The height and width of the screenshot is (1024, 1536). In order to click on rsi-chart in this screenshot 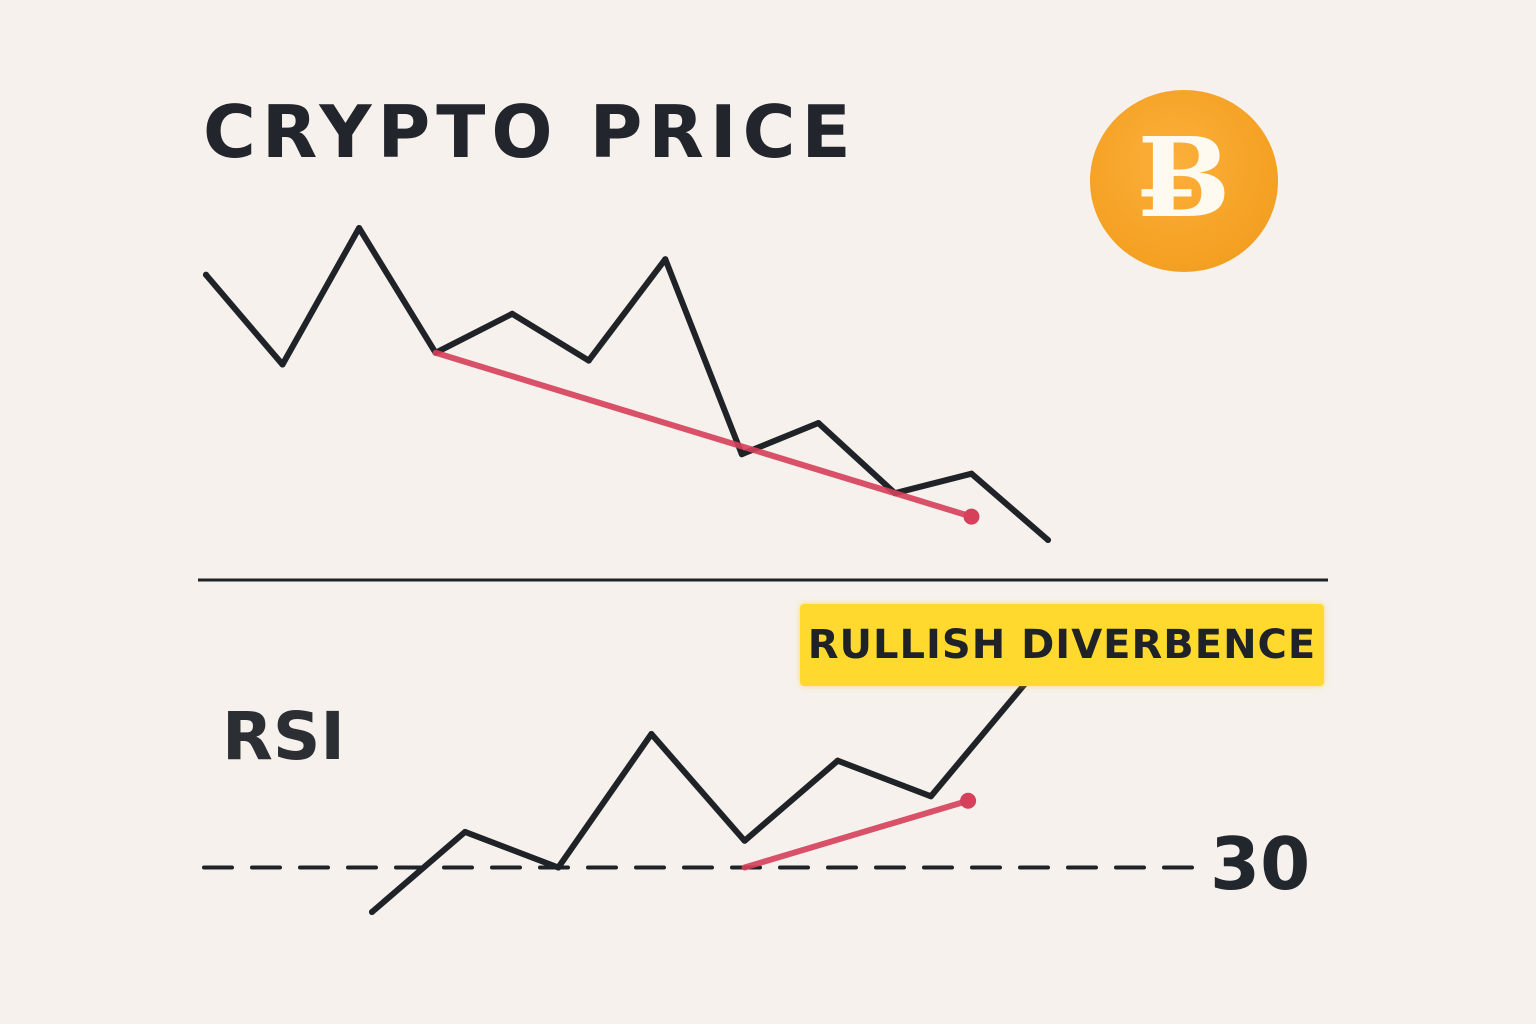, I will do `click(700, 798)`.